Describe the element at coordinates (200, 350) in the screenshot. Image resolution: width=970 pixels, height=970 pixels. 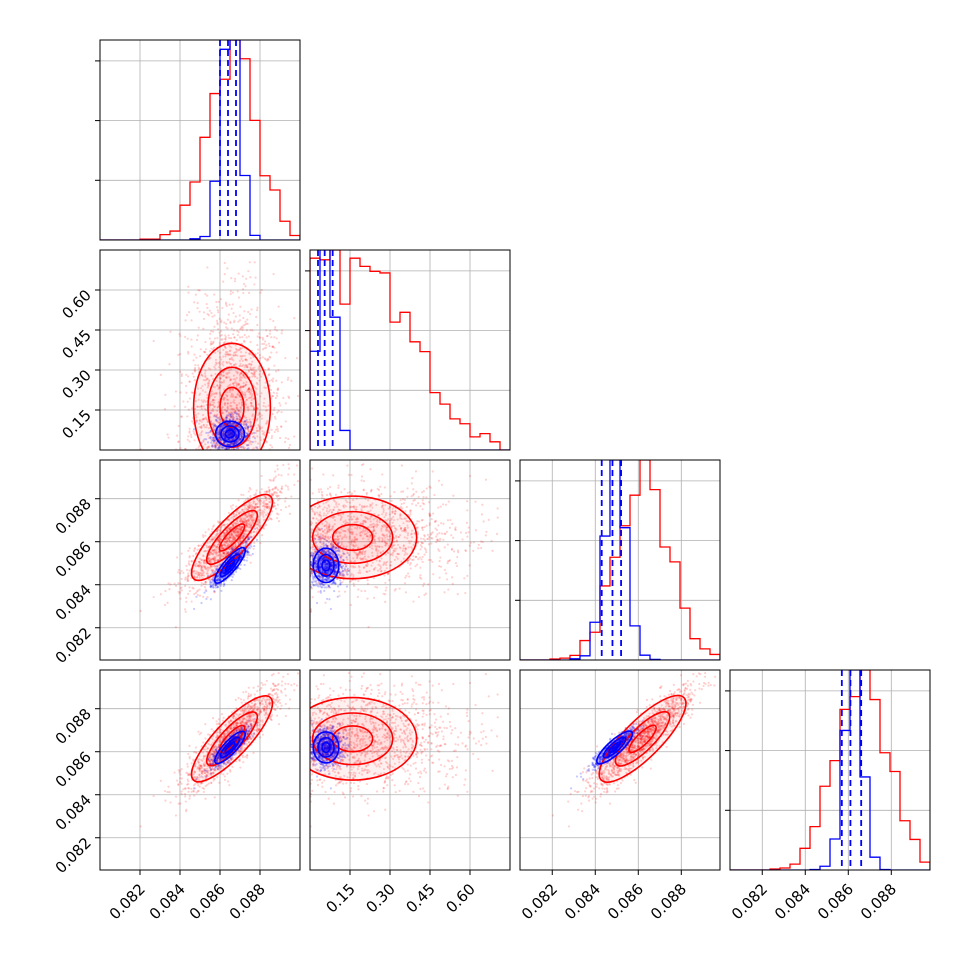
I see `panel-frame` at that location.